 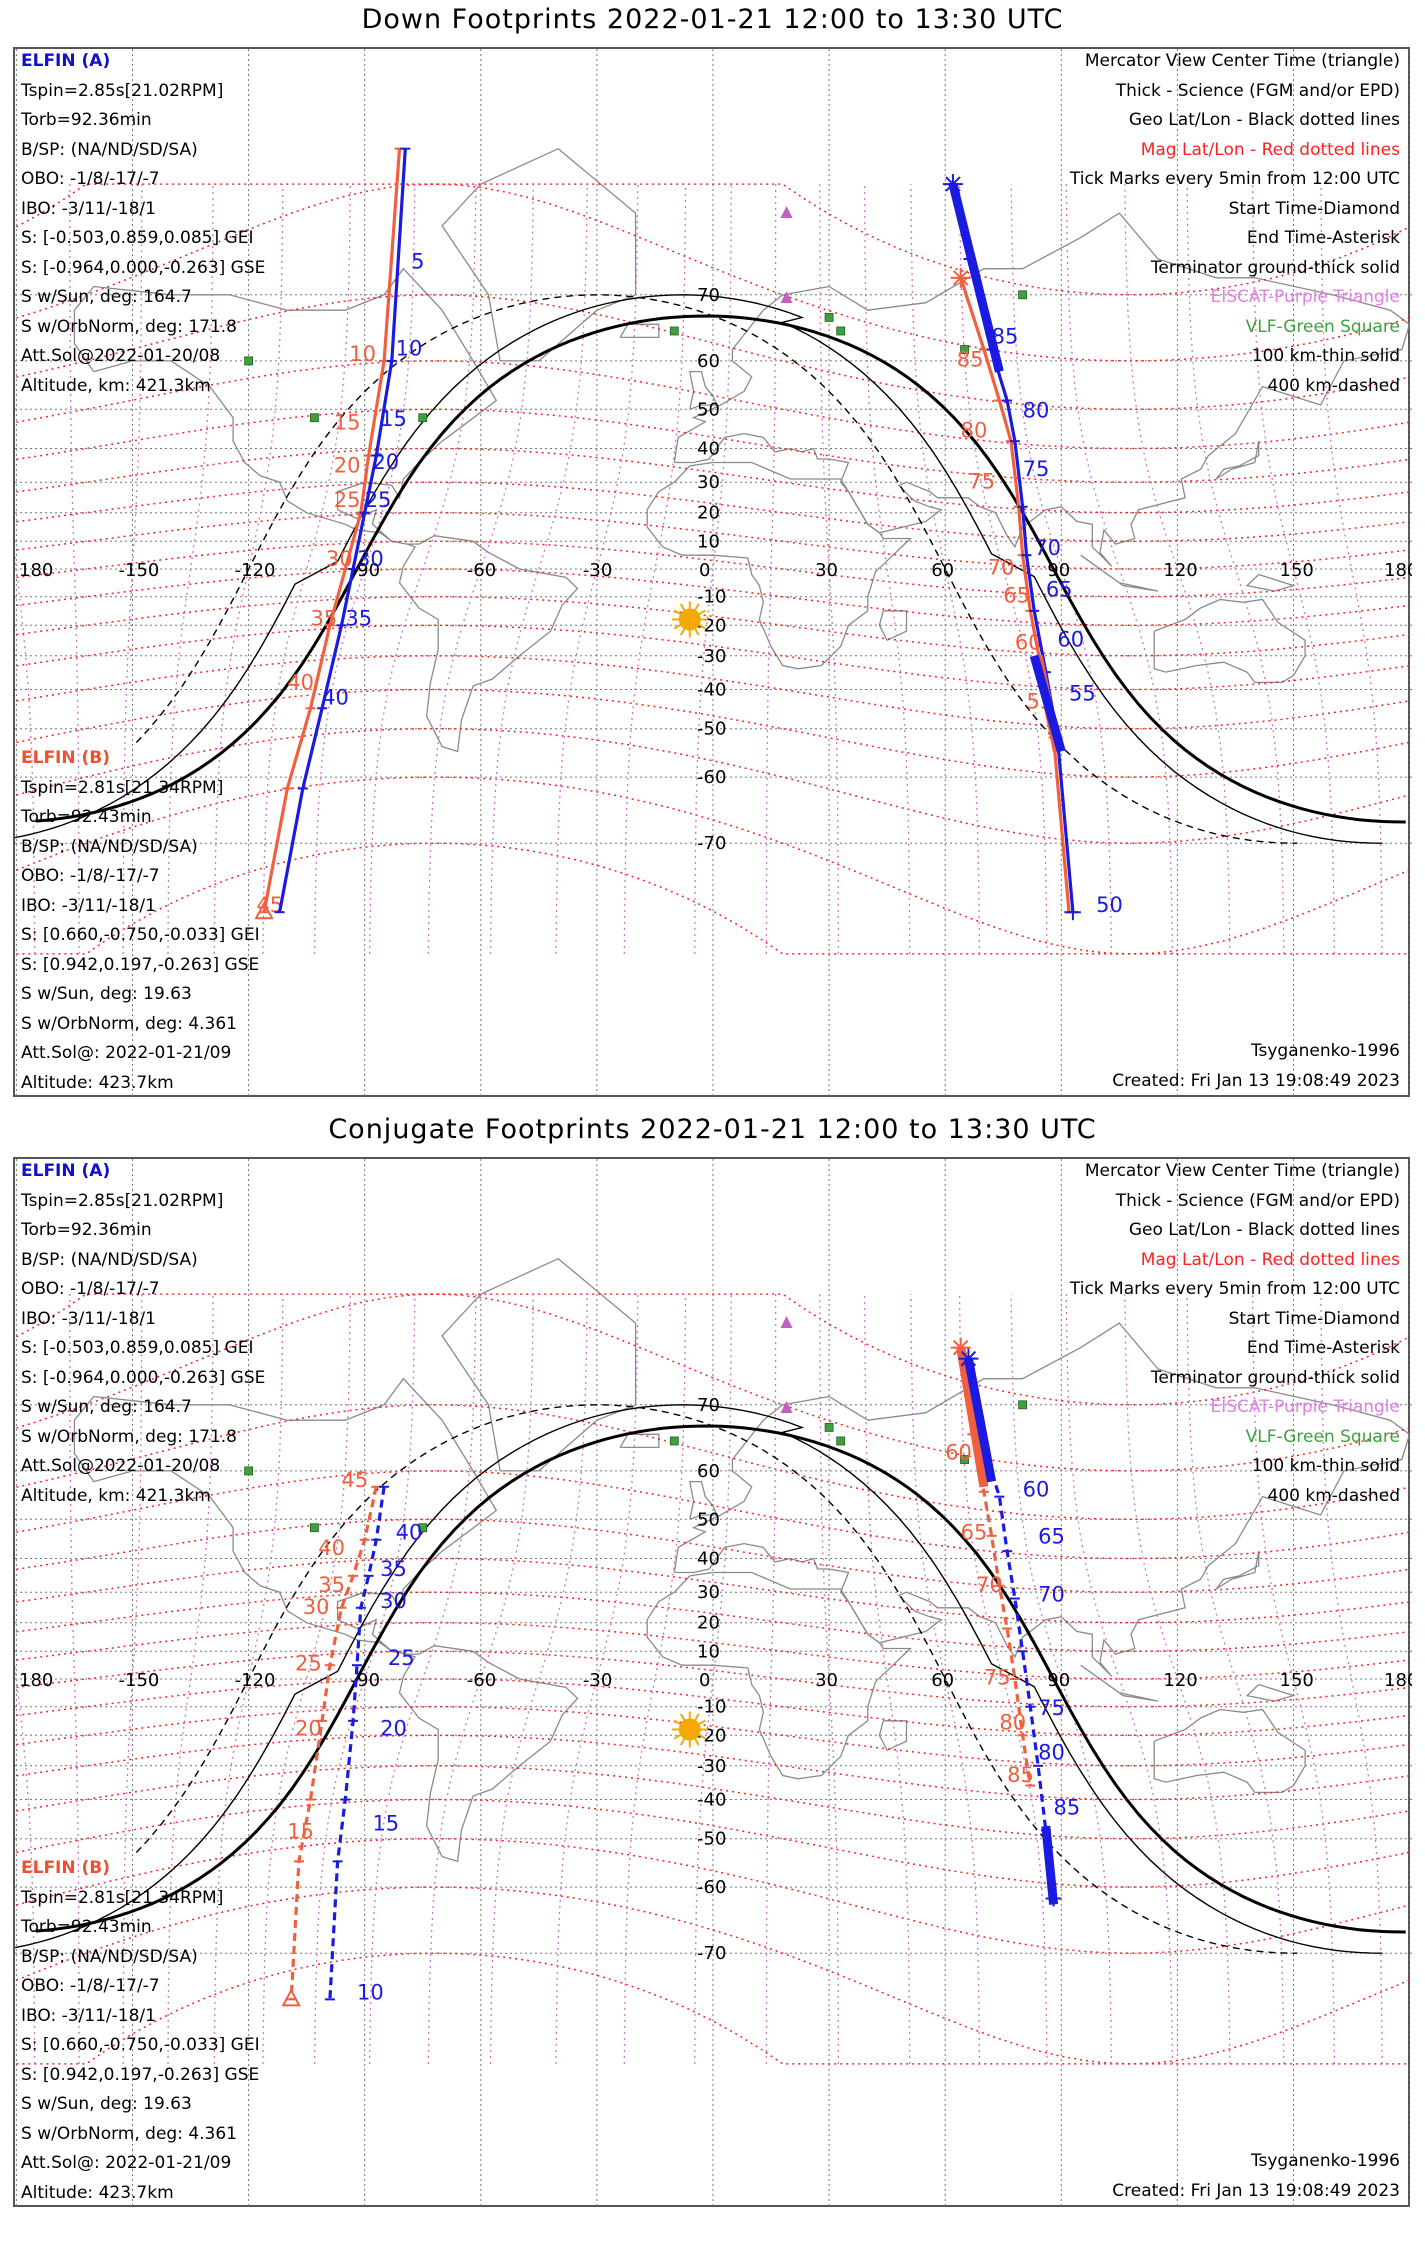 What do you see at coordinates (97, 2192) in the screenshot?
I see `elfin-b-line: Altitude: 423.7km` at bounding box center [97, 2192].